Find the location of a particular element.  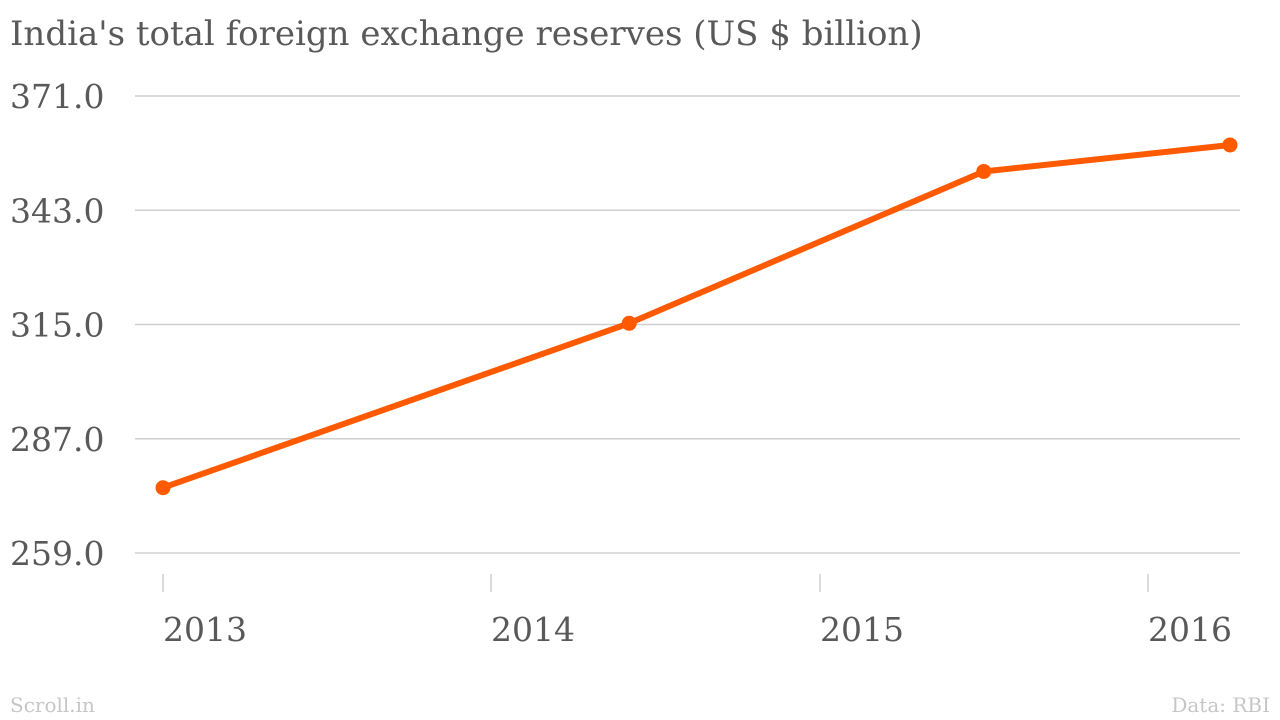

x-tick-label: 2014 is located at coordinates (533, 629).